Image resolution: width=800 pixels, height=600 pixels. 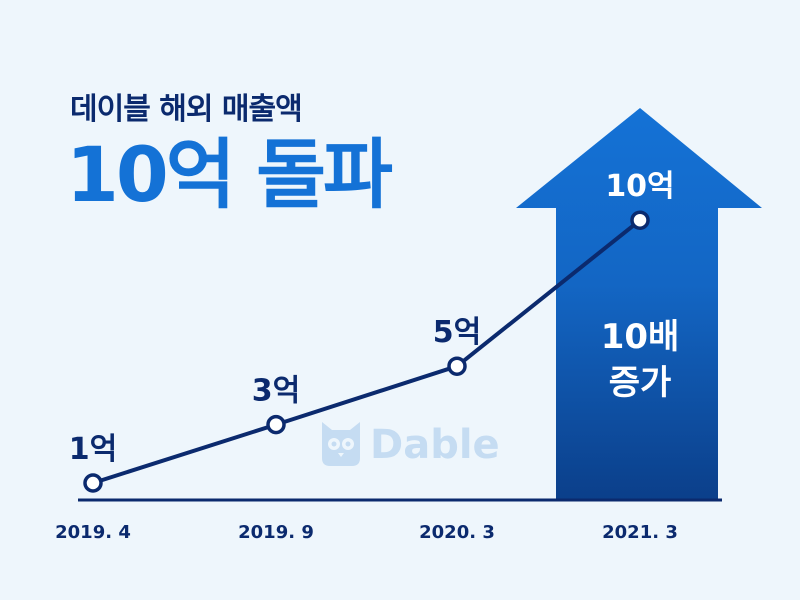 What do you see at coordinates (93, 532) in the screenshot?
I see `x-tick-label: 2019. 4` at bounding box center [93, 532].